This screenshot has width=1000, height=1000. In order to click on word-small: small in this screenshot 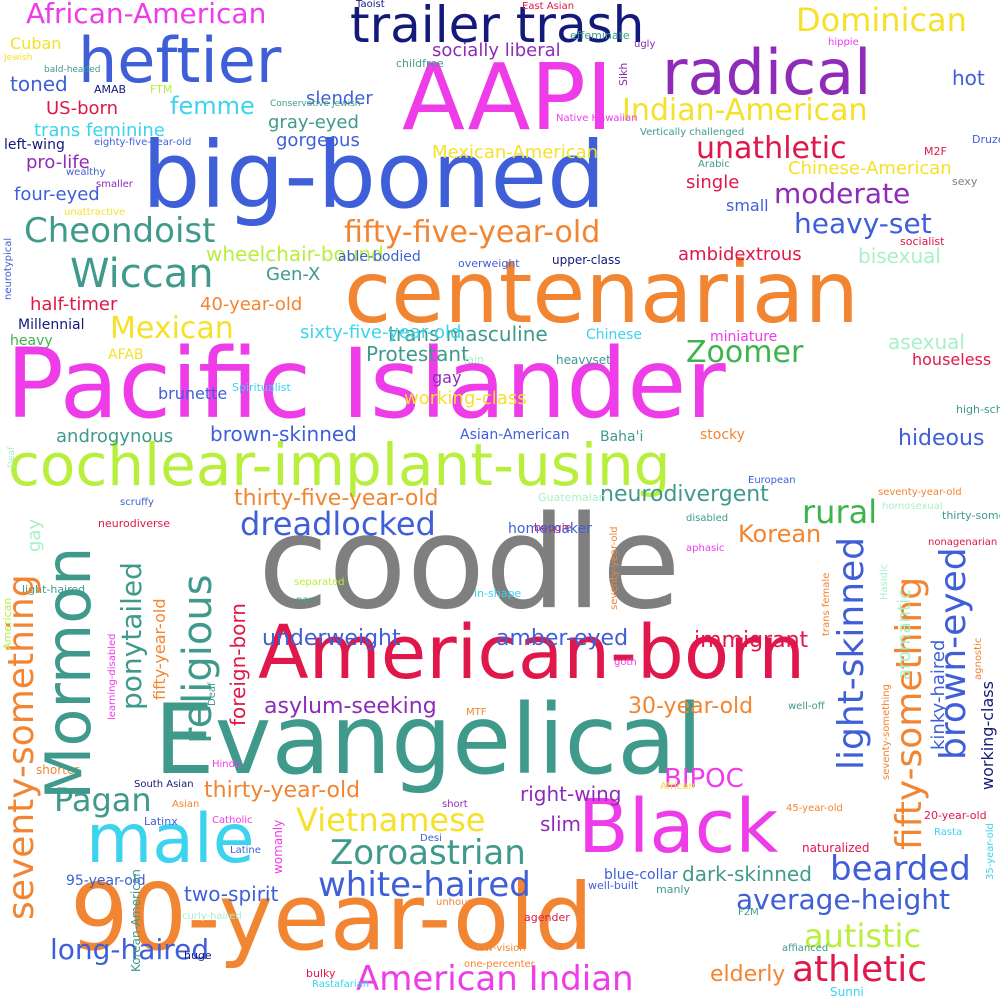, I will do `click(747, 205)`.